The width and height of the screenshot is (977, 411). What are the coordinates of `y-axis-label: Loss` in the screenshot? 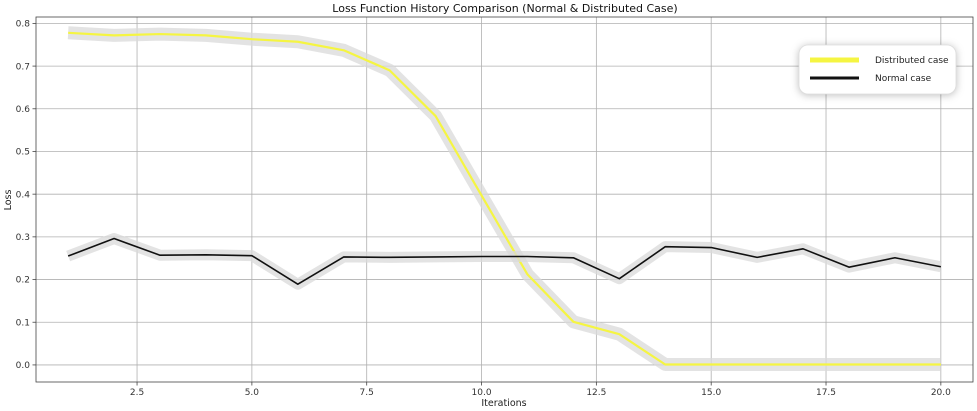 It's located at (8, 200).